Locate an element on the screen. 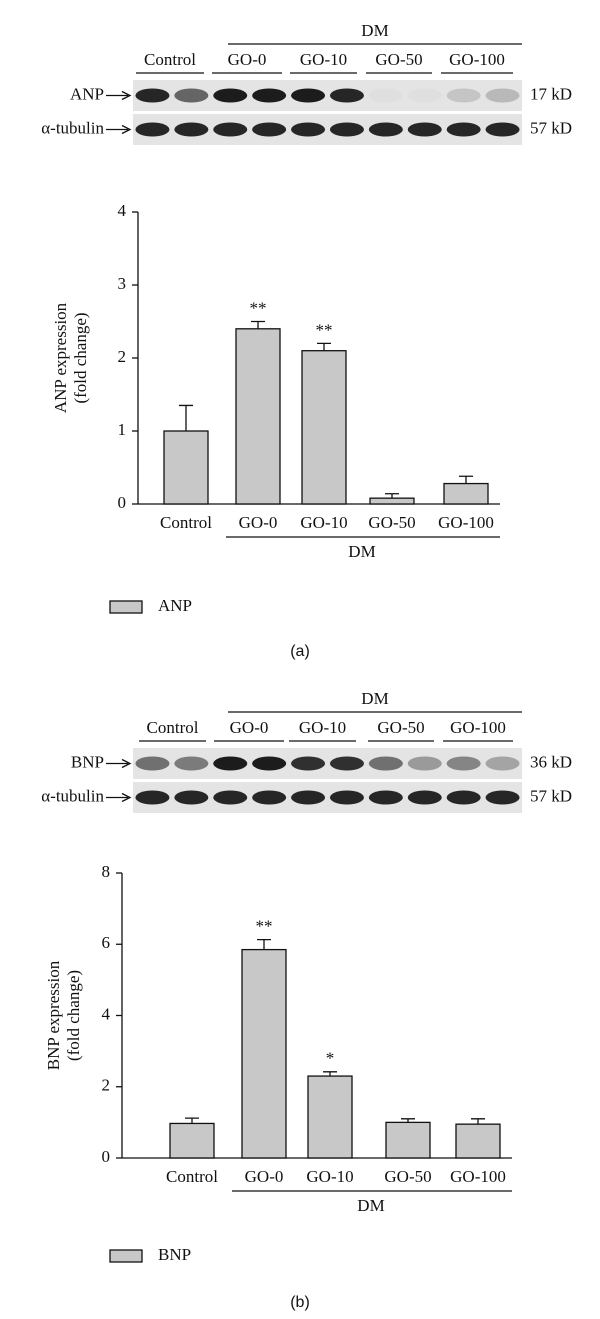 The image size is (600, 1319). y-tick-label: 6 is located at coordinates (106, 942).